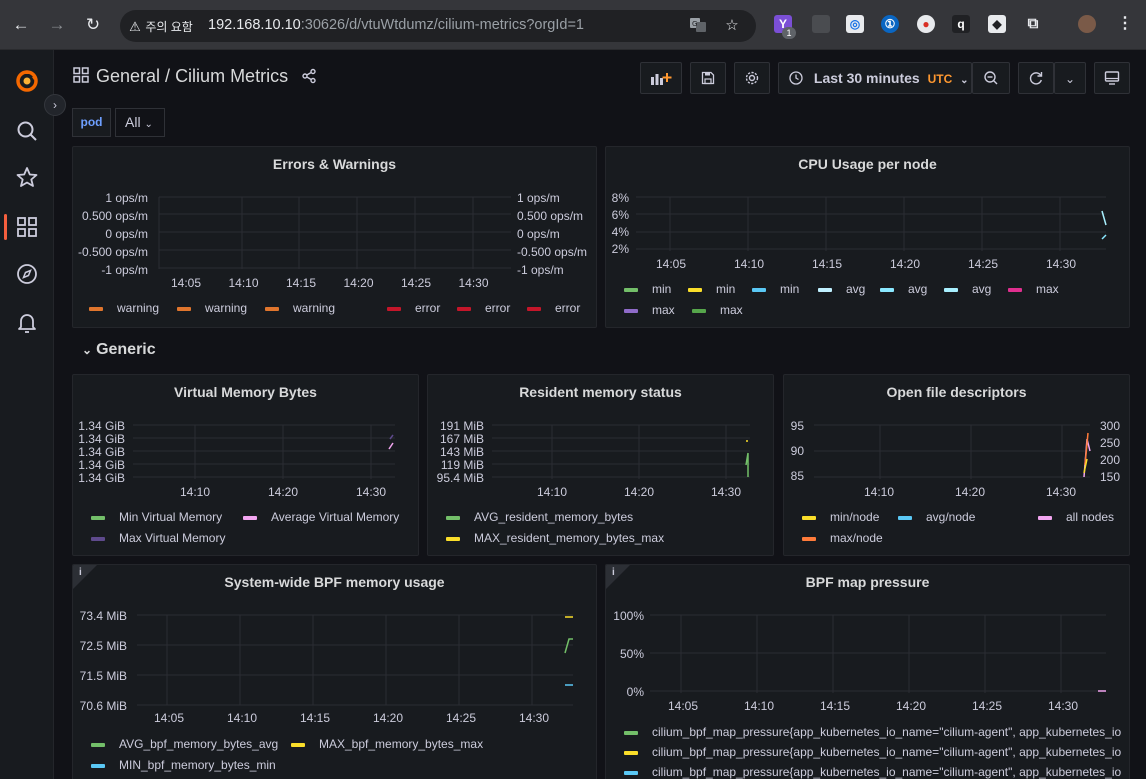  I want to click on back-icon: ←, so click(21, 24).